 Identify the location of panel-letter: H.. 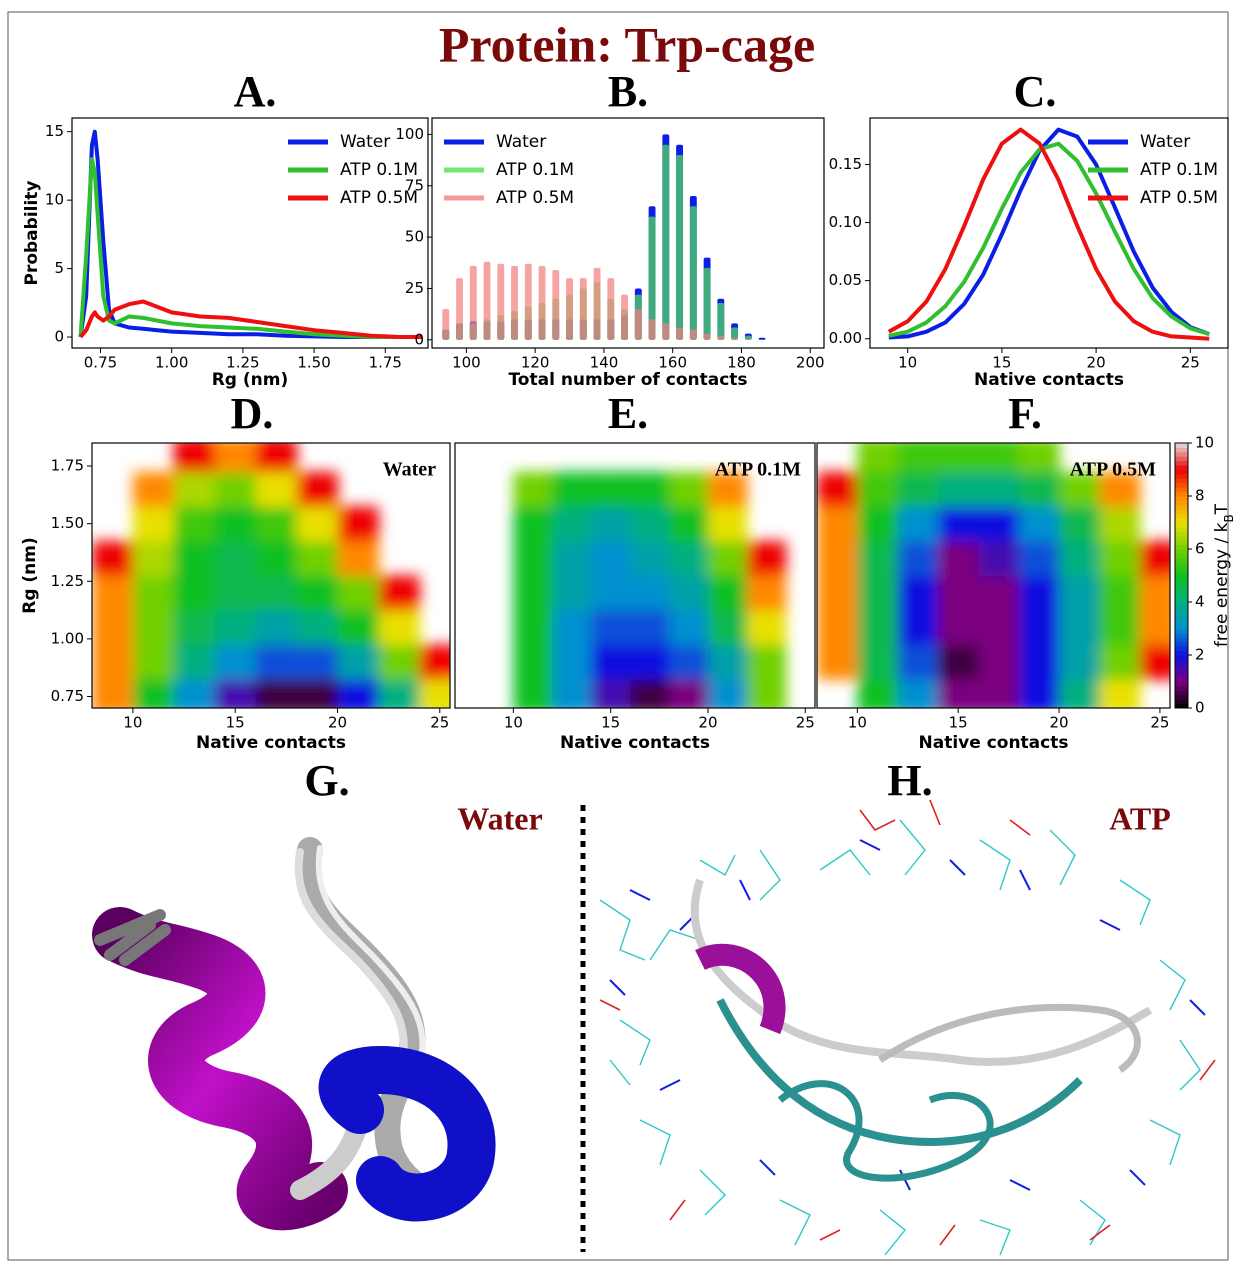
(909, 780).